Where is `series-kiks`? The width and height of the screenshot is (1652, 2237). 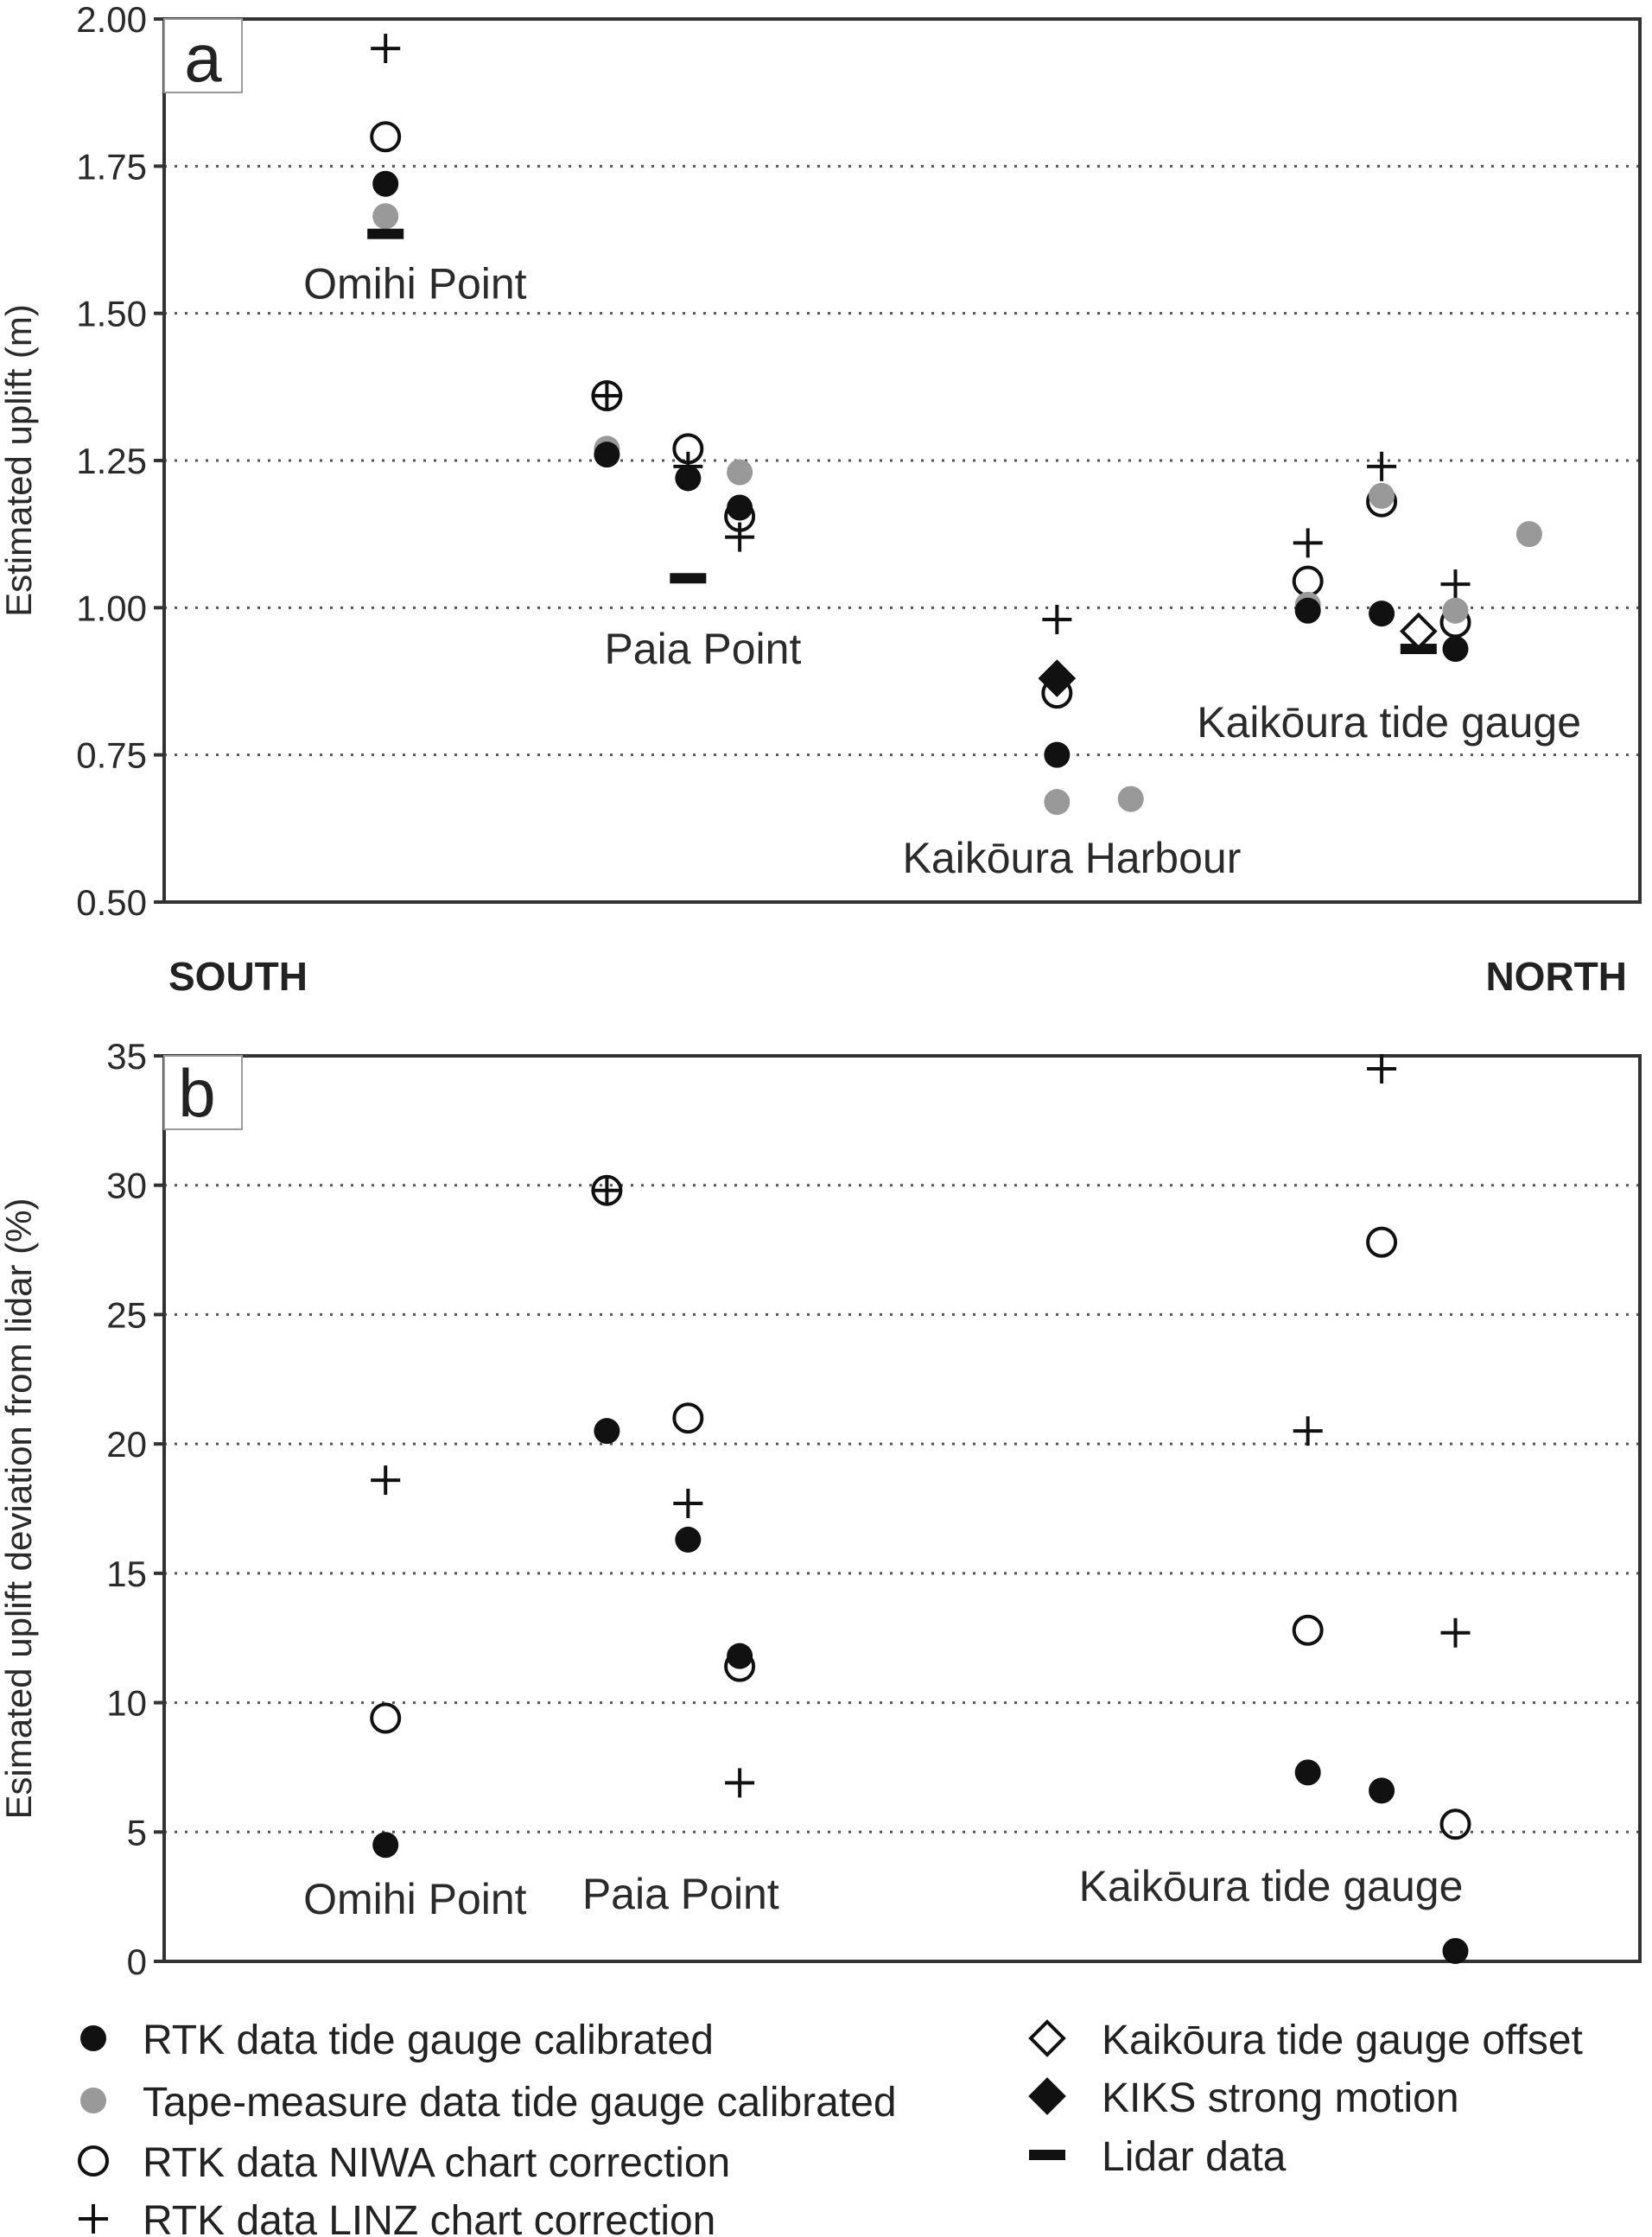 series-kiks is located at coordinates (1057, 678).